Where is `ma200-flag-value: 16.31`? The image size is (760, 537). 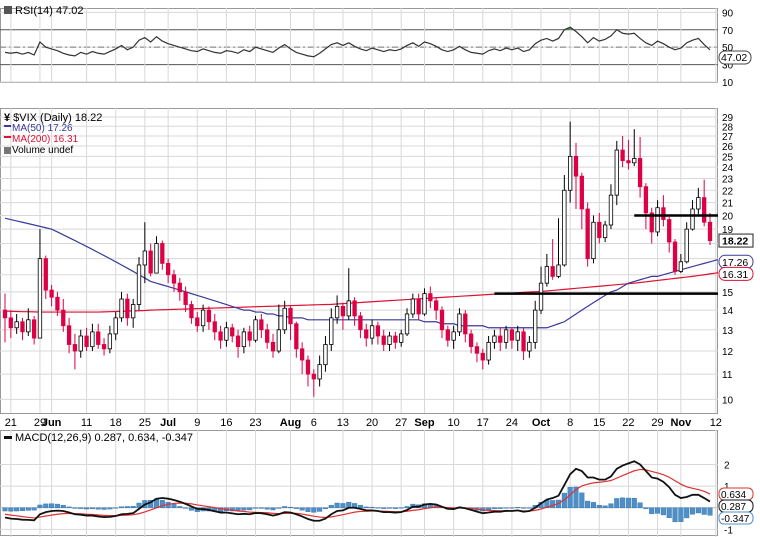
ma200-flag-value: 16.31 is located at coordinates (735, 275).